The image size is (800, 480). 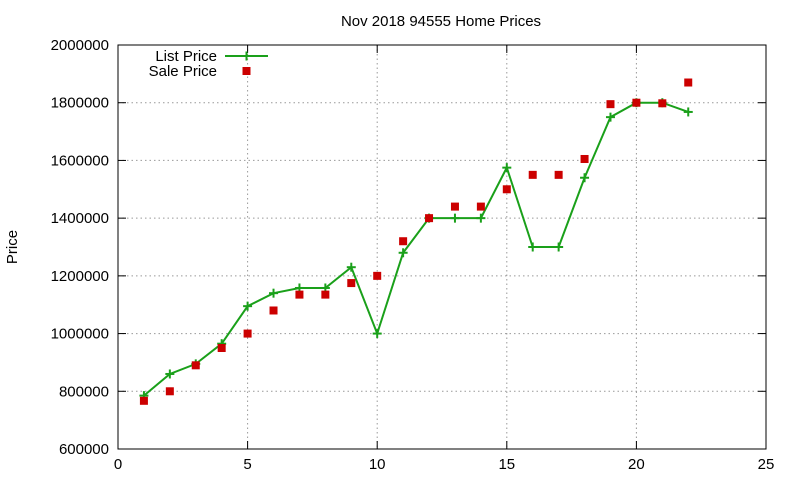 What do you see at coordinates (377, 464) in the screenshot?
I see `x-tick-label: 10` at bounding box center [377, 464].